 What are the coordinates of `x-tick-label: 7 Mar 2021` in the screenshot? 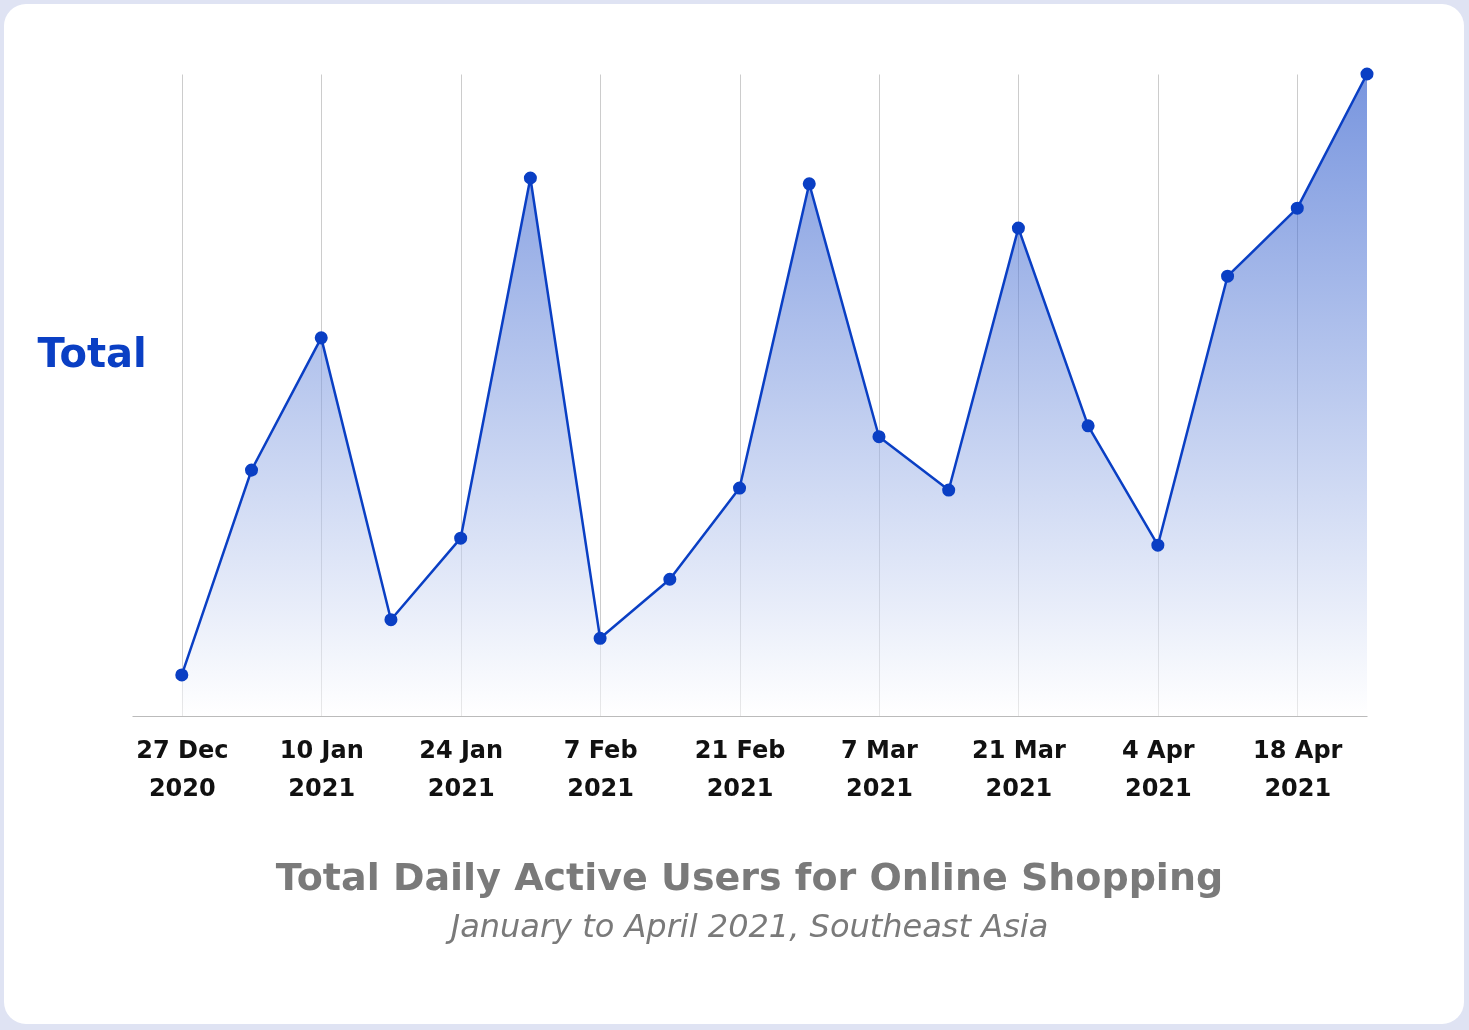 It's located at (879, 768).